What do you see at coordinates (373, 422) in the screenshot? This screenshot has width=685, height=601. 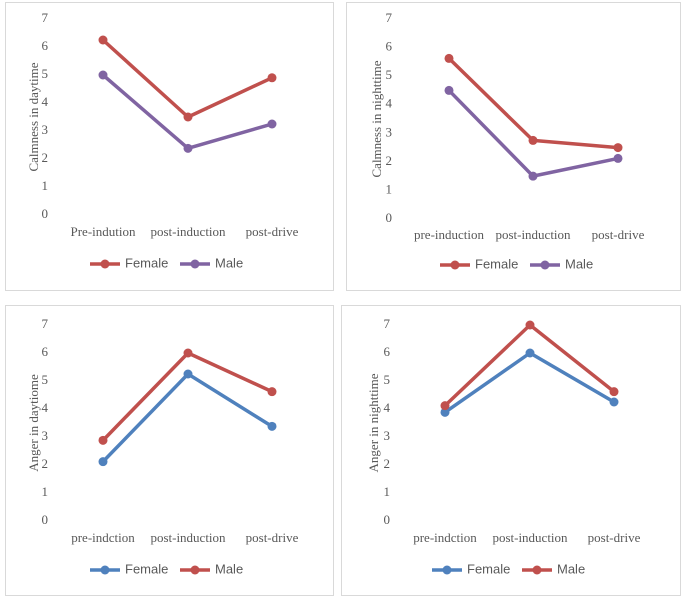 I see `y-axis-label: Anger in nighttime` at bounding box center [373, 422].